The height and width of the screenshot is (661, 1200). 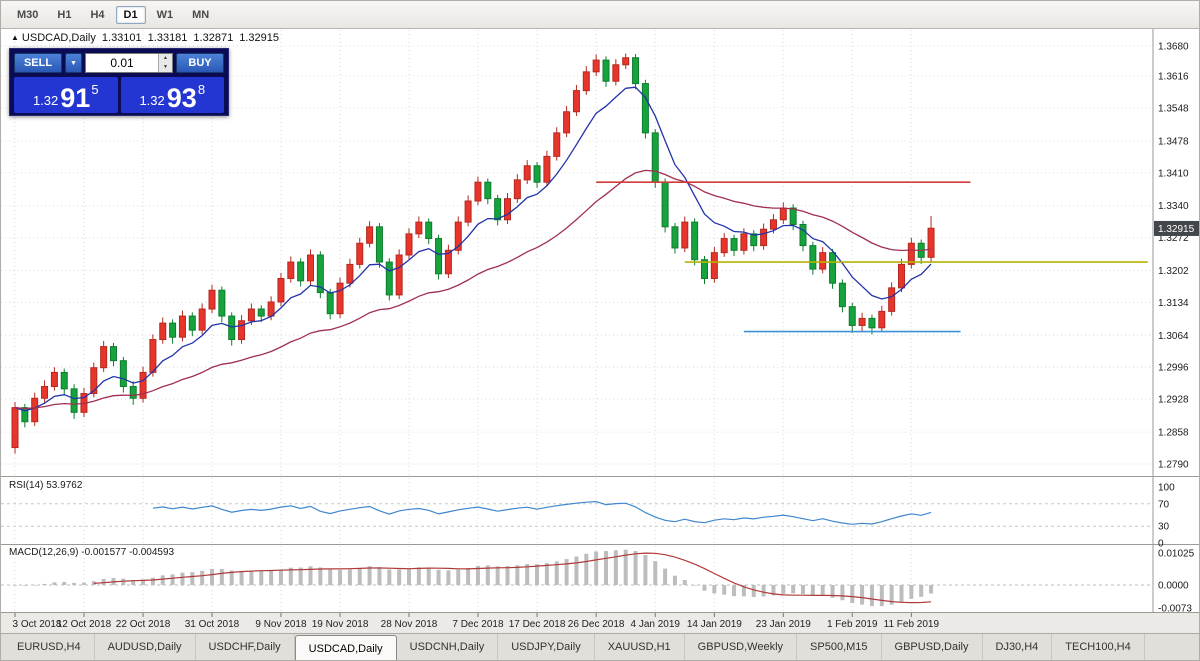 I want to click on chart-tab-audusd-daily: AUDUSD,Daily, so click(x=145, y=647).